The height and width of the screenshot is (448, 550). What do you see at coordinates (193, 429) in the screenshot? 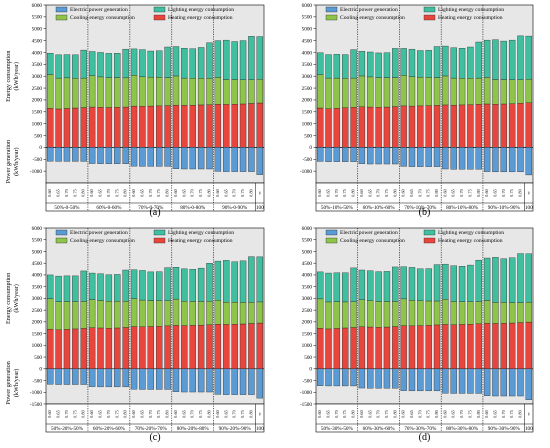
I see `group-label: 80%-20%-80%` at bounding box center [193, 429].